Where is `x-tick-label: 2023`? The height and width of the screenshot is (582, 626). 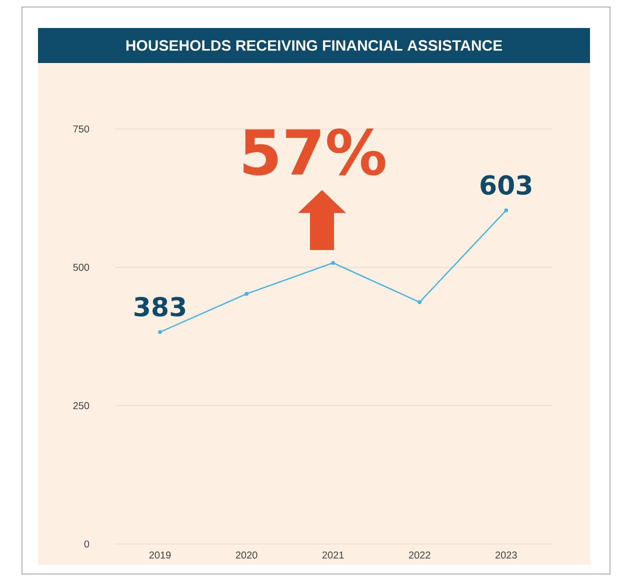
x-tick-label: 2023 is located at coordinates (506, 555).